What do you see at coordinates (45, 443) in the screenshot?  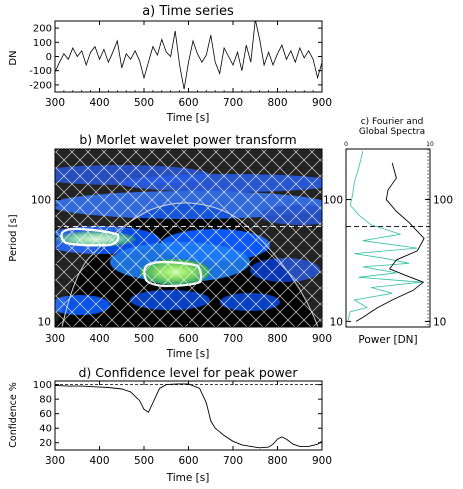 I see `d-ytick-label: 20` at bounding box center [45, 443].